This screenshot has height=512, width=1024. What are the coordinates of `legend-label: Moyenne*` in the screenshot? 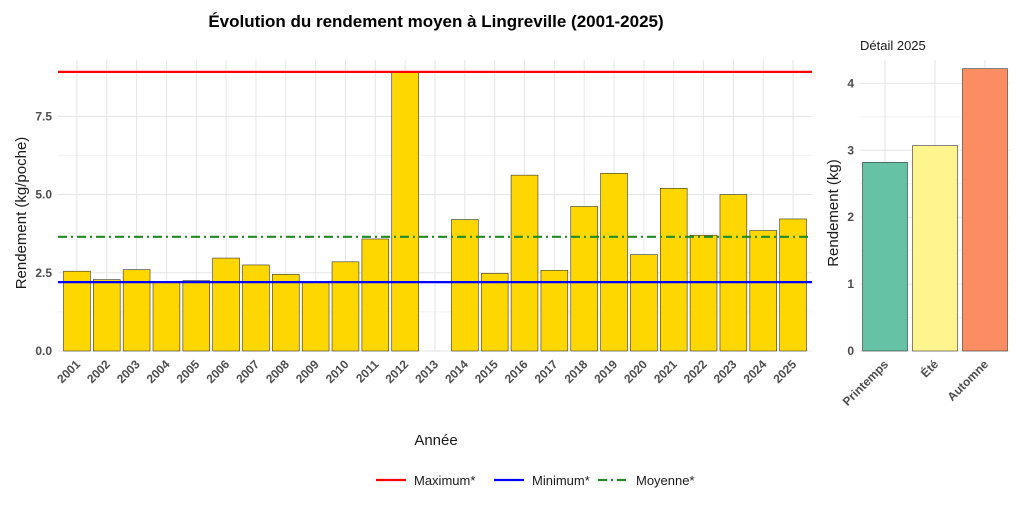 It's located at (665, 480).